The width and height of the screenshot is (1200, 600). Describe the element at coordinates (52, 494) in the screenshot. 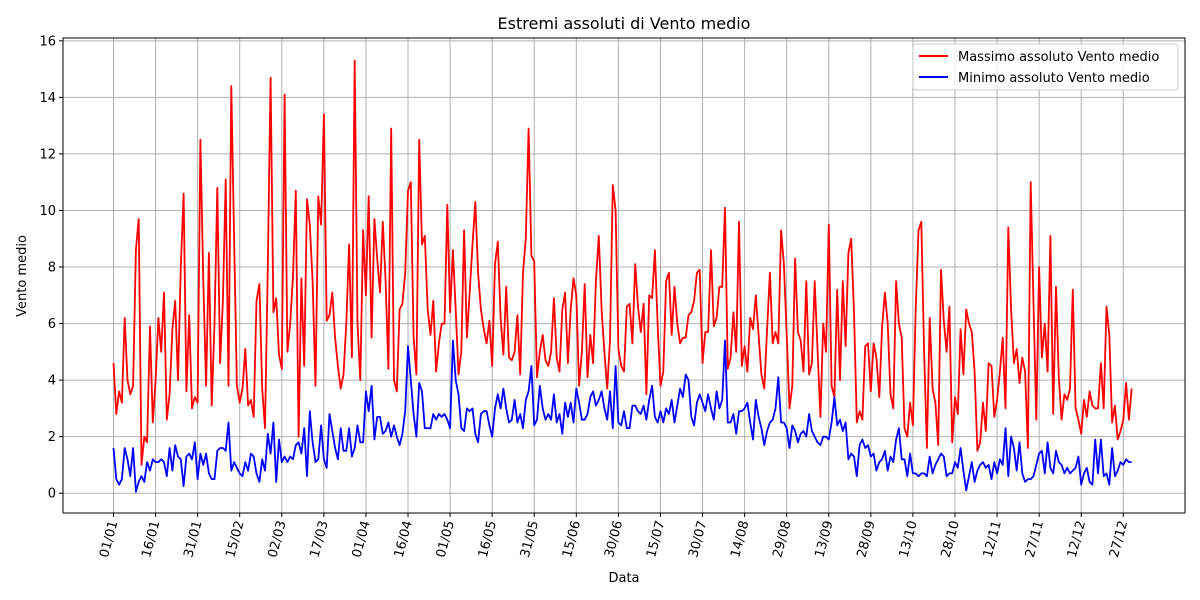

I see `y-tick-label: 0` at that location.